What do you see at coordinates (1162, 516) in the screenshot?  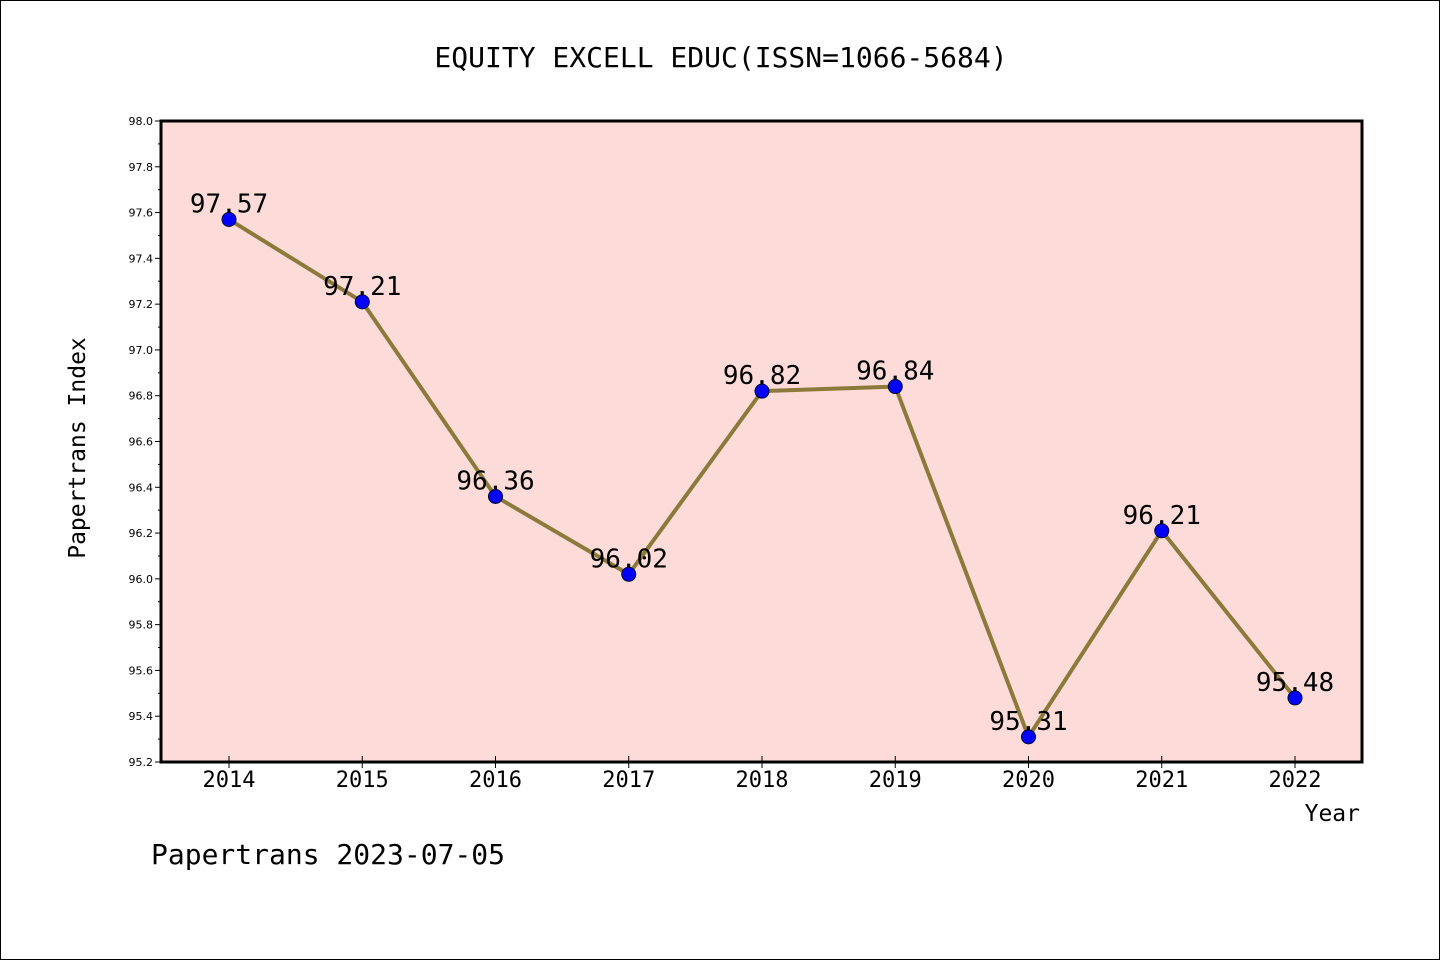 I see `data-label: 96.21` at bounding box center [1162, 516].